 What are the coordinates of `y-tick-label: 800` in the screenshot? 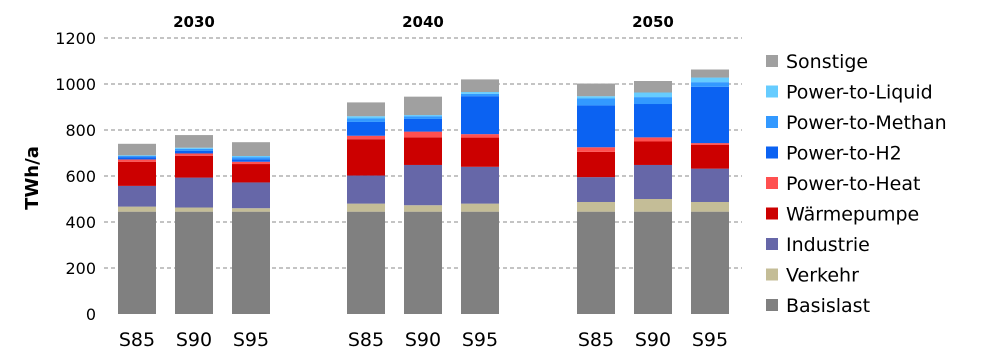 It's located at (80, 130).